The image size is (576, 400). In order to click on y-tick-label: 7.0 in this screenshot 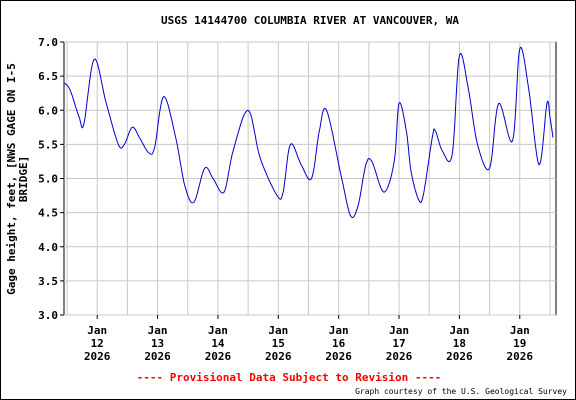, I will do `click(48, 42)`.